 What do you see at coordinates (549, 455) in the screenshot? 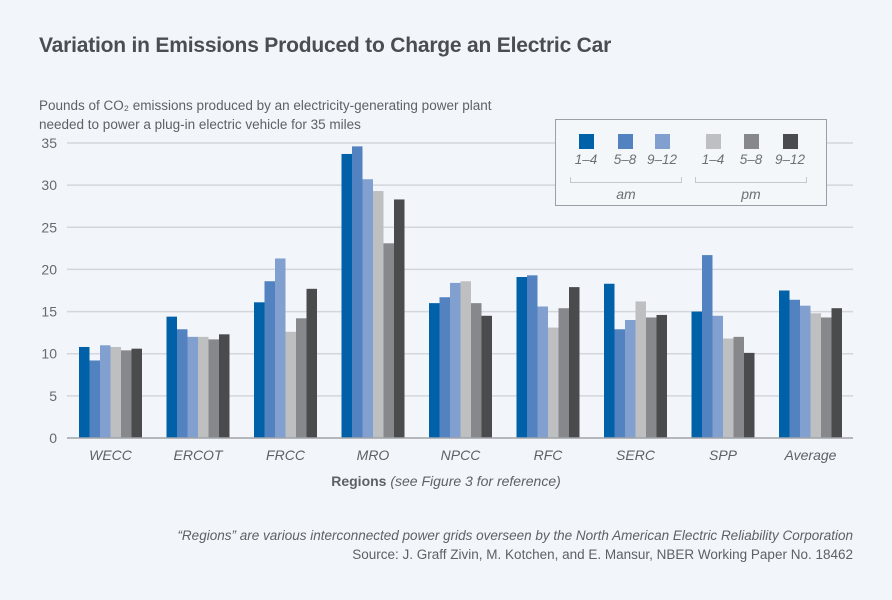
I see `x-tick-label-rfc: RFC` at bounding box center [549, 455].